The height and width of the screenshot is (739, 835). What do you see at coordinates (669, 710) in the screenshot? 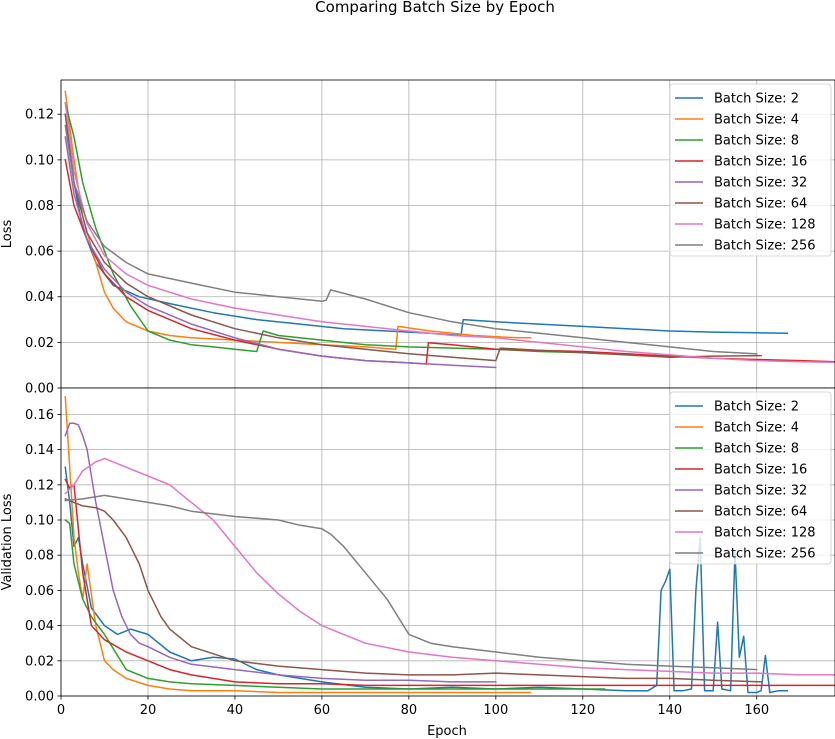
I see `x-tick-label: 140` at bounding box center [669, 710].